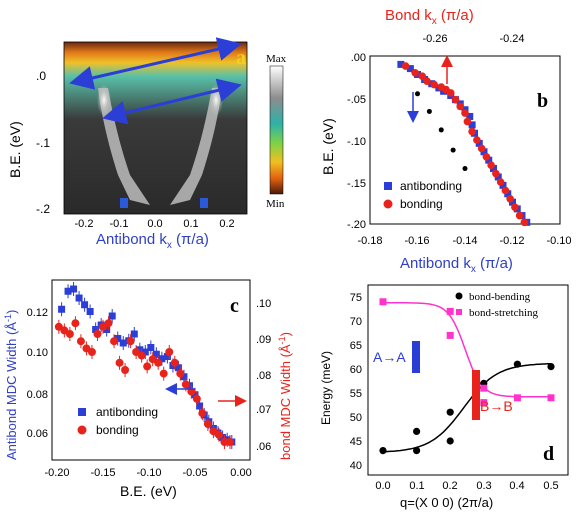 The height and width of the screenshot is (515, 576). What do you see at coordinates (263, 447) in the screenshot?
I see `panel-c-ytick-right: .06` at bounding box center [263, 447].